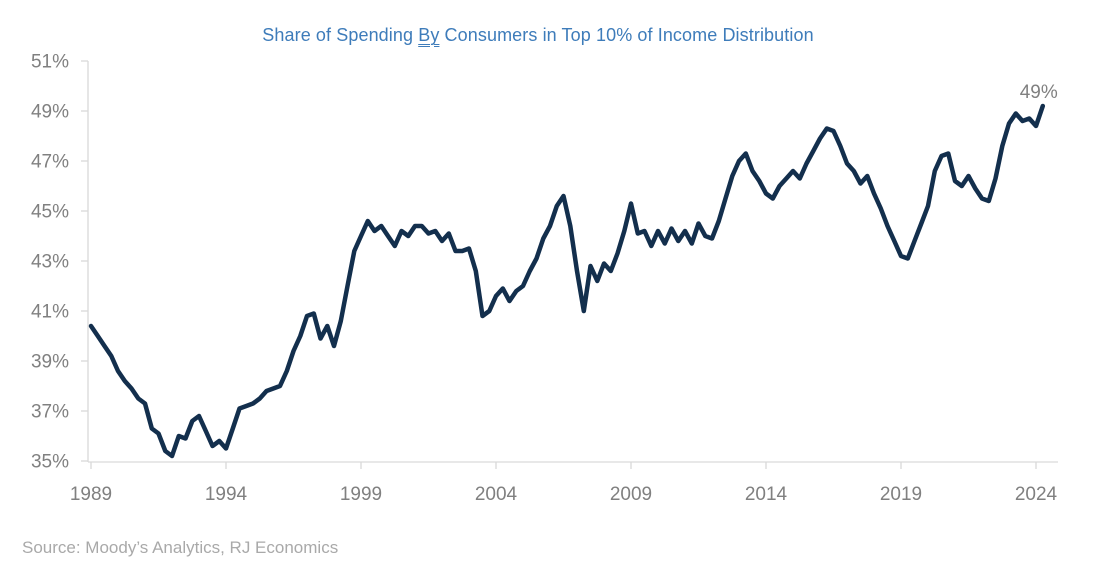 Image resolution: width=1099 pixels, height=584 pixels. Describe the element at coordinates (50, 262) in the screenshot. I see `y-axis-label: 43%` at that location.